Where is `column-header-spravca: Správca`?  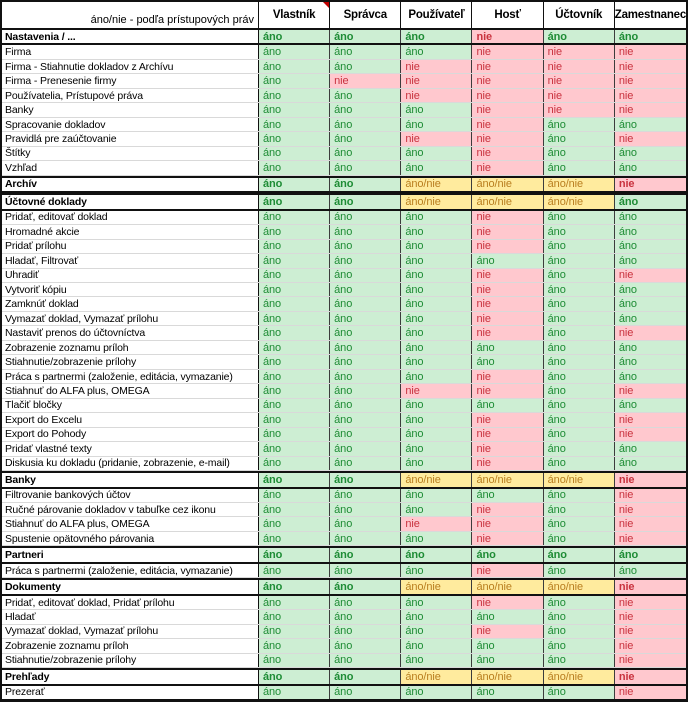
column-header-spravca: Správca is located at coordinates (366, 15).